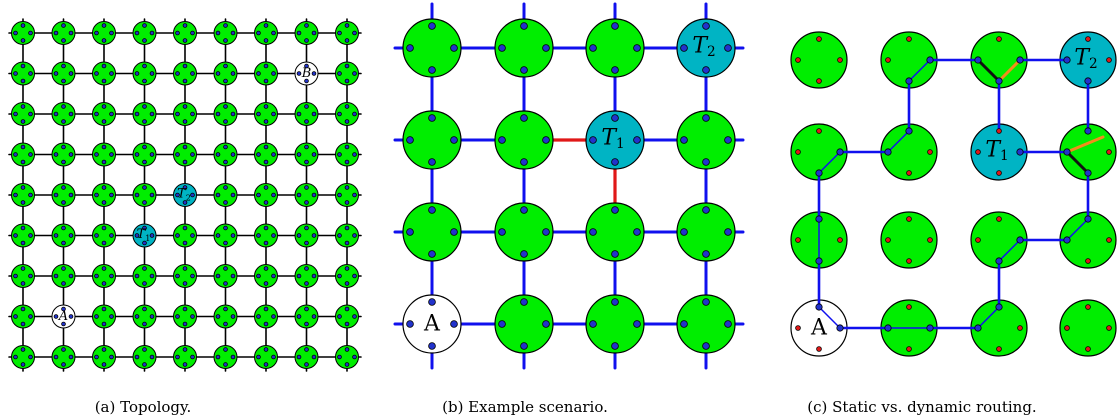  I want to click on target-node-t1, so click(144, 235).